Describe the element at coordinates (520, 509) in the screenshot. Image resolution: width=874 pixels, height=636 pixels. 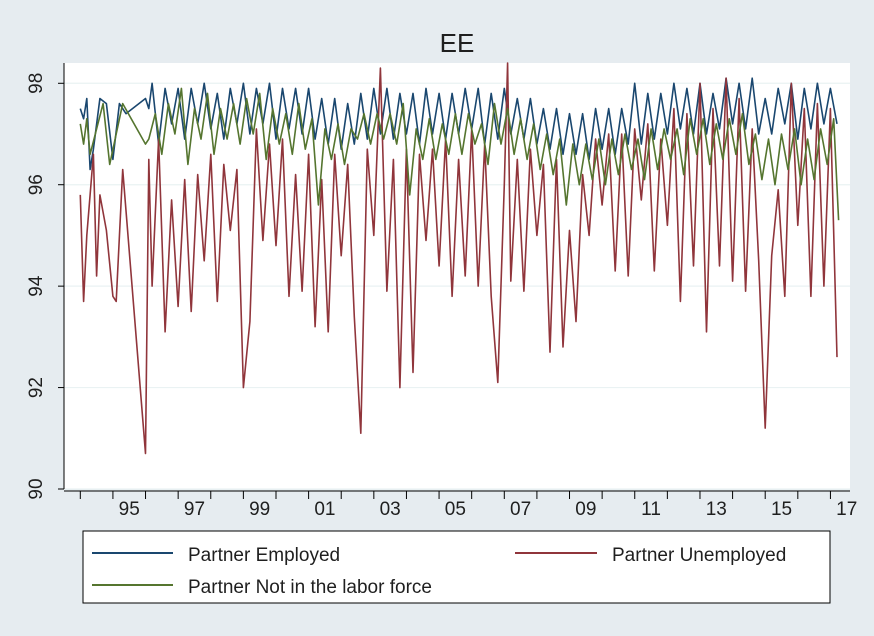
I see `x-tick-label: 07` at that location.